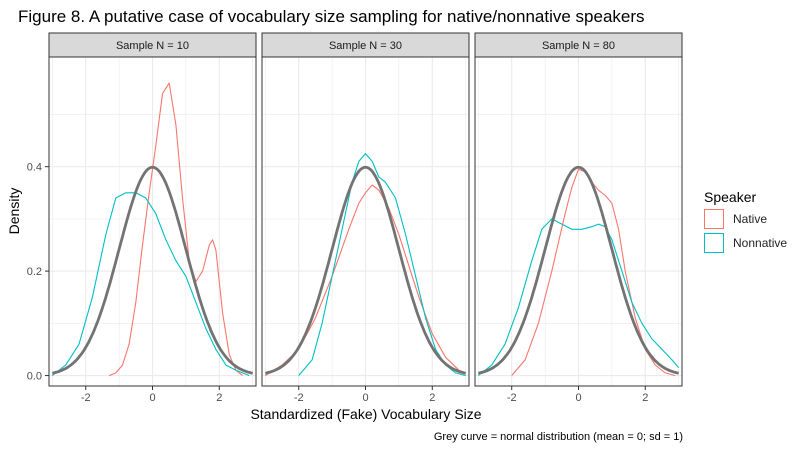 The width and height of the screenshot is (800, 450). I want to click on facet-strip, so click(152, 45).